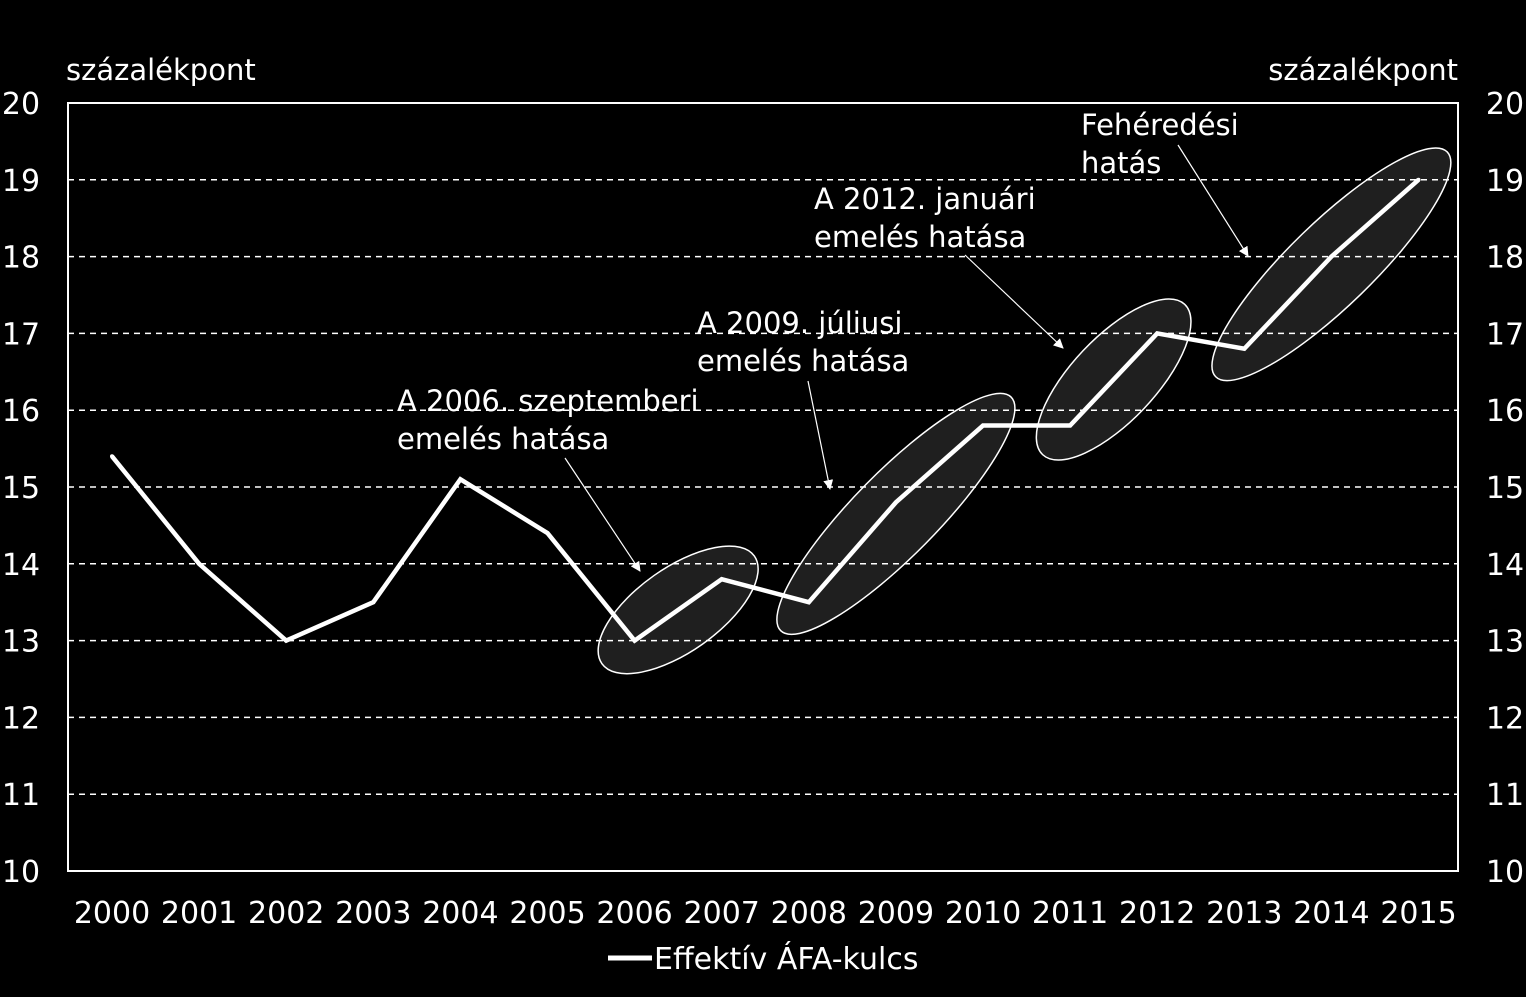 This screenshot has width=1526, height=997. Describe the element at coordinates (373, 913) in the screenshot. I see `x-tick-2003: 2003` at that location.